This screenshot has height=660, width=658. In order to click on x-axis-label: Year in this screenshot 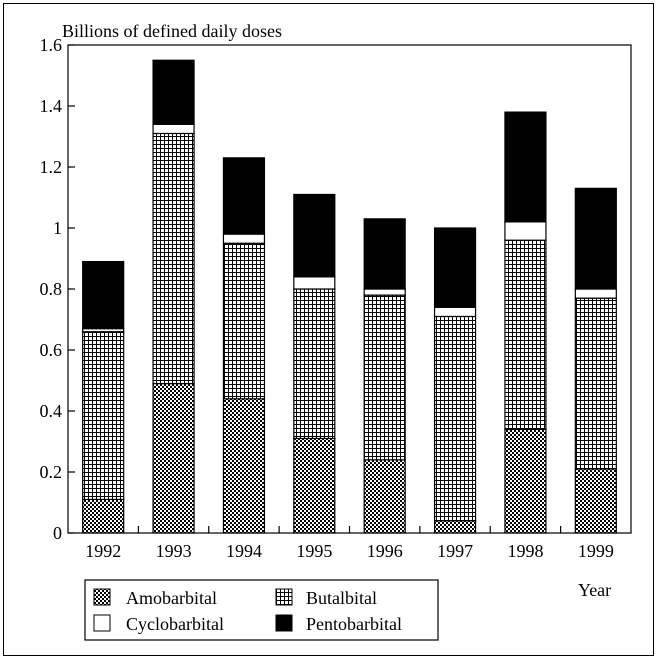, I will do `click(594, 590)`.